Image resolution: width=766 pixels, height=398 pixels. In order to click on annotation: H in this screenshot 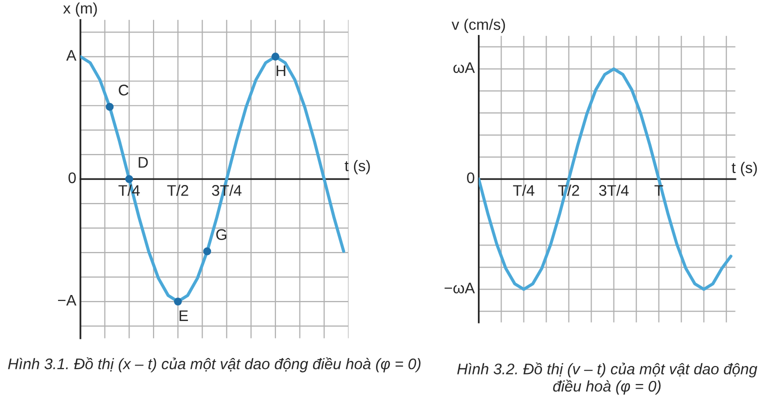, I will do `click(281, 71)`.